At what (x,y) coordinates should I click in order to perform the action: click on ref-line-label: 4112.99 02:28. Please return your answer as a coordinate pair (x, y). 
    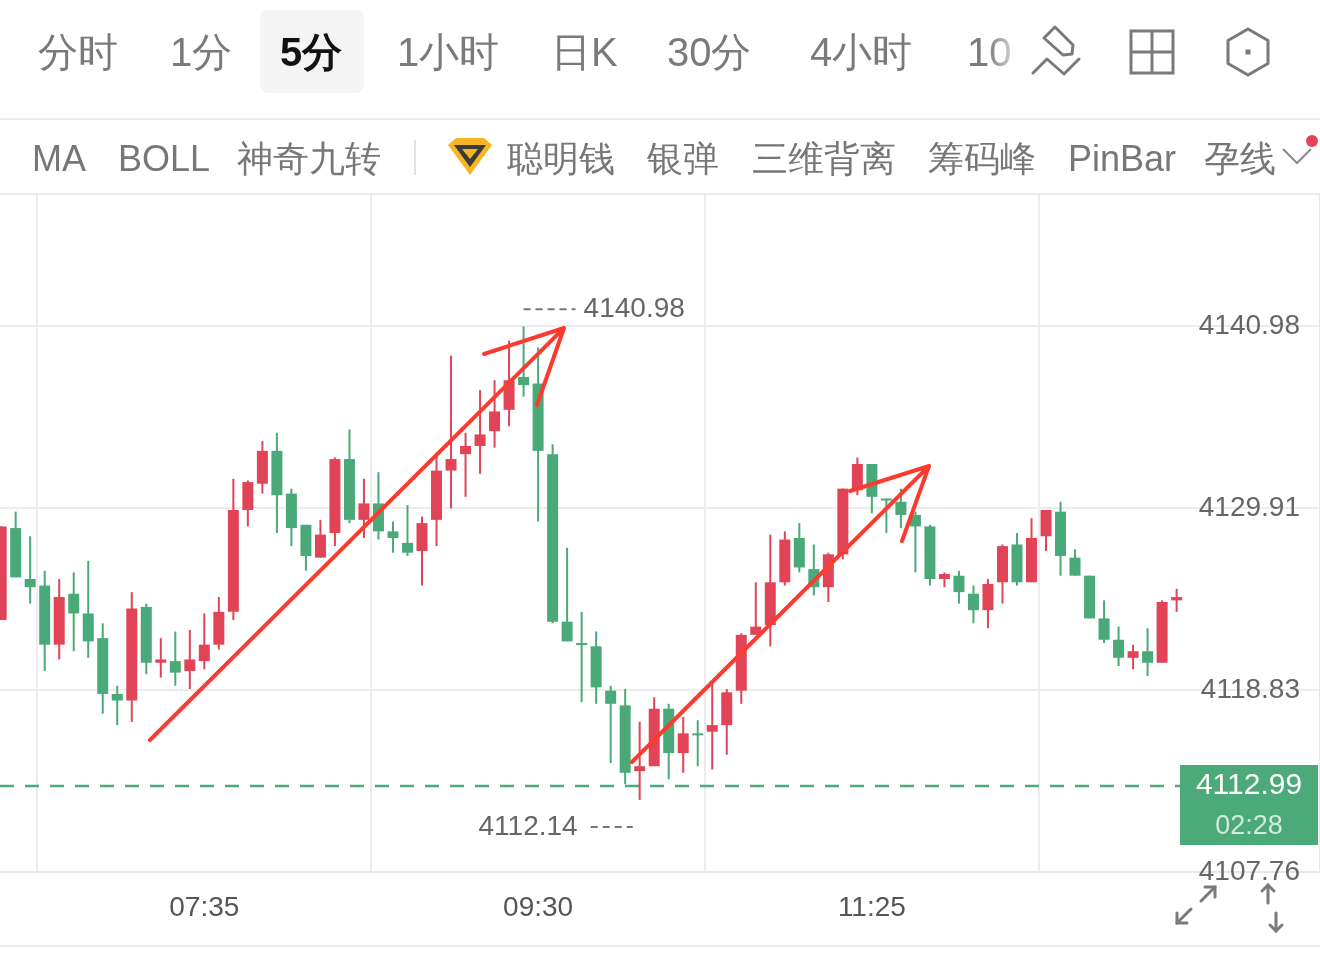
    Looking at the image, I should click on (1249, 803).